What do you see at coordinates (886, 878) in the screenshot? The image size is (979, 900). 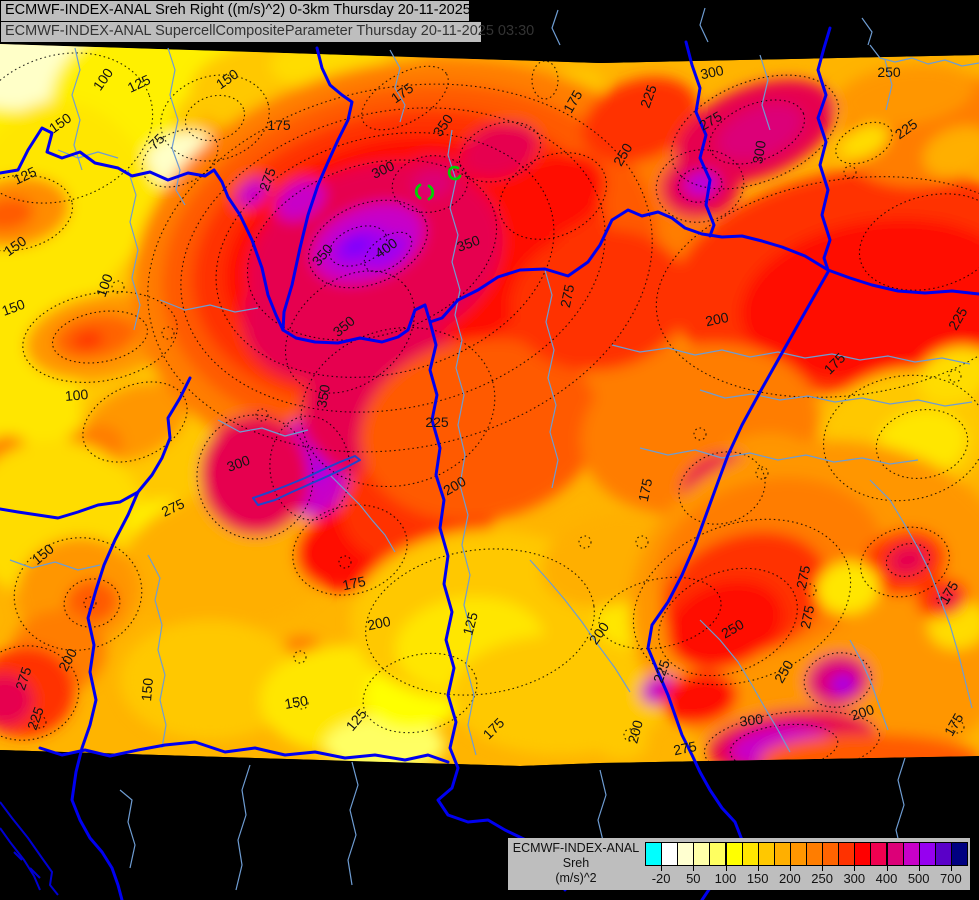 I see `legend-tick-label: 400` at bounding box center [886, 878].